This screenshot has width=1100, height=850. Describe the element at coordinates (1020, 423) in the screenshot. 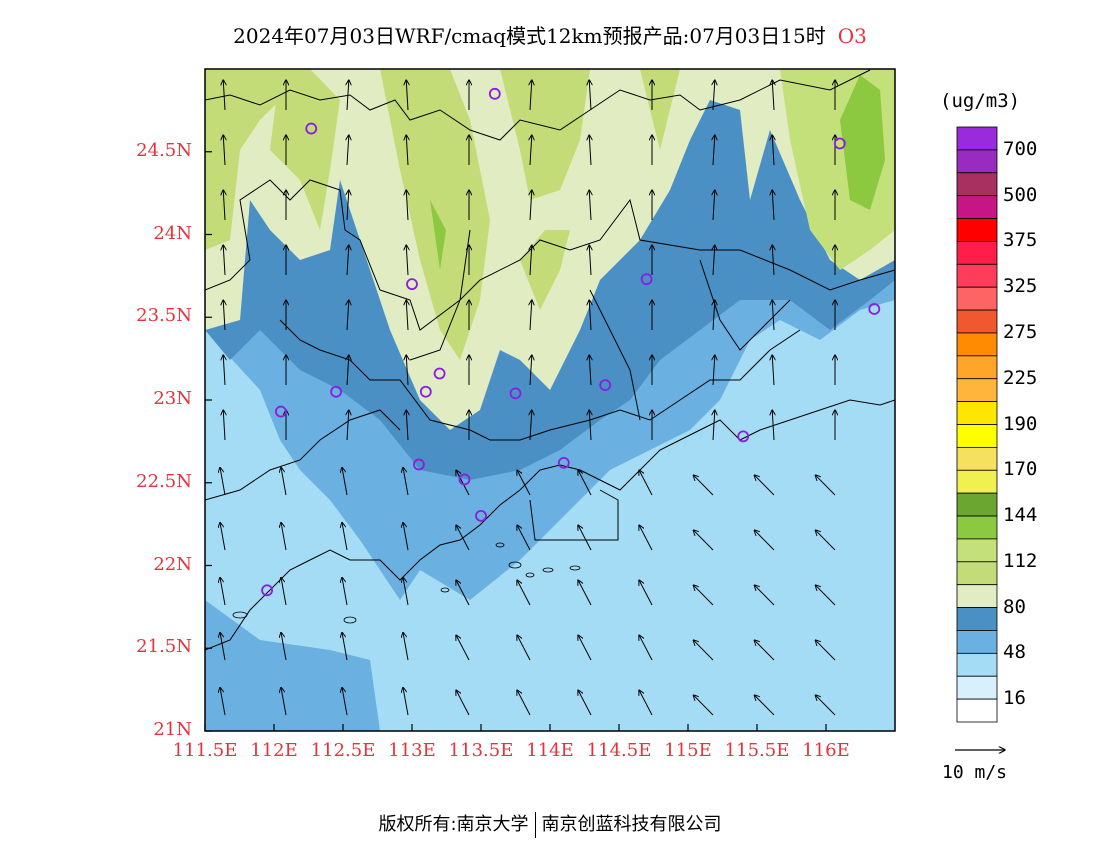

I see `colorbar-label: 190` at that location.